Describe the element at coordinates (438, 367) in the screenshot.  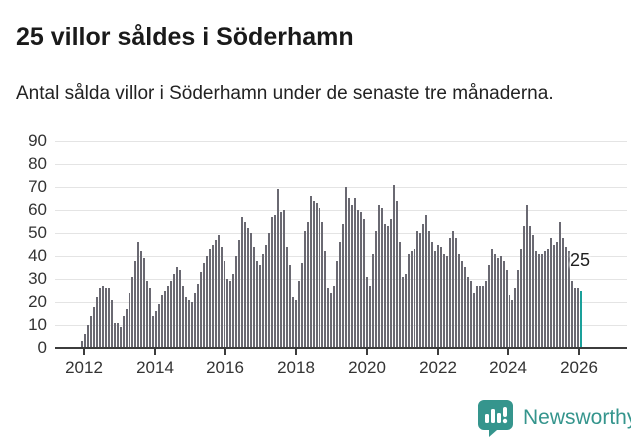
I see `x-tick-label: 2022` at that location.